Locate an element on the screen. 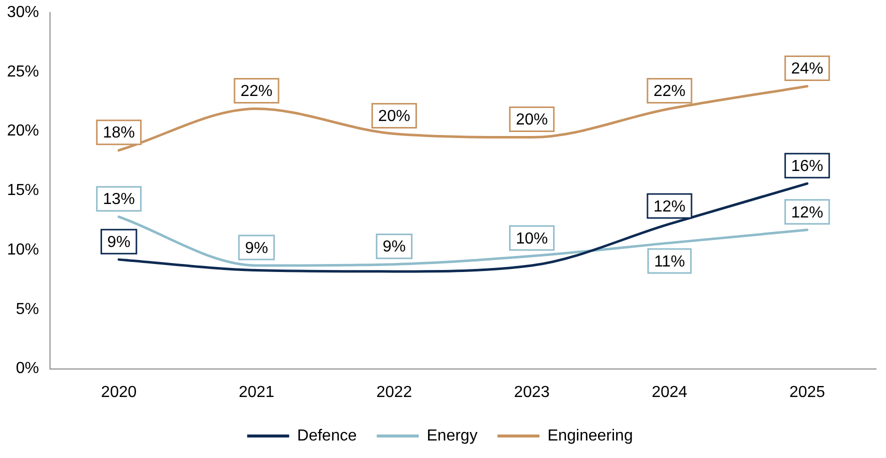  legend-label: Engineering is located at coordinates (590, 435).